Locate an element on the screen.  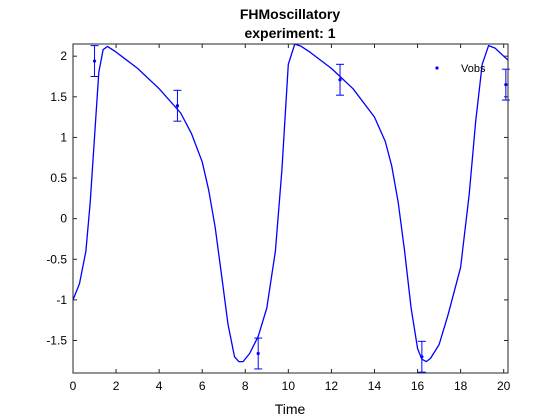
legend-marker-vobs is located at coordinates (437, 68).